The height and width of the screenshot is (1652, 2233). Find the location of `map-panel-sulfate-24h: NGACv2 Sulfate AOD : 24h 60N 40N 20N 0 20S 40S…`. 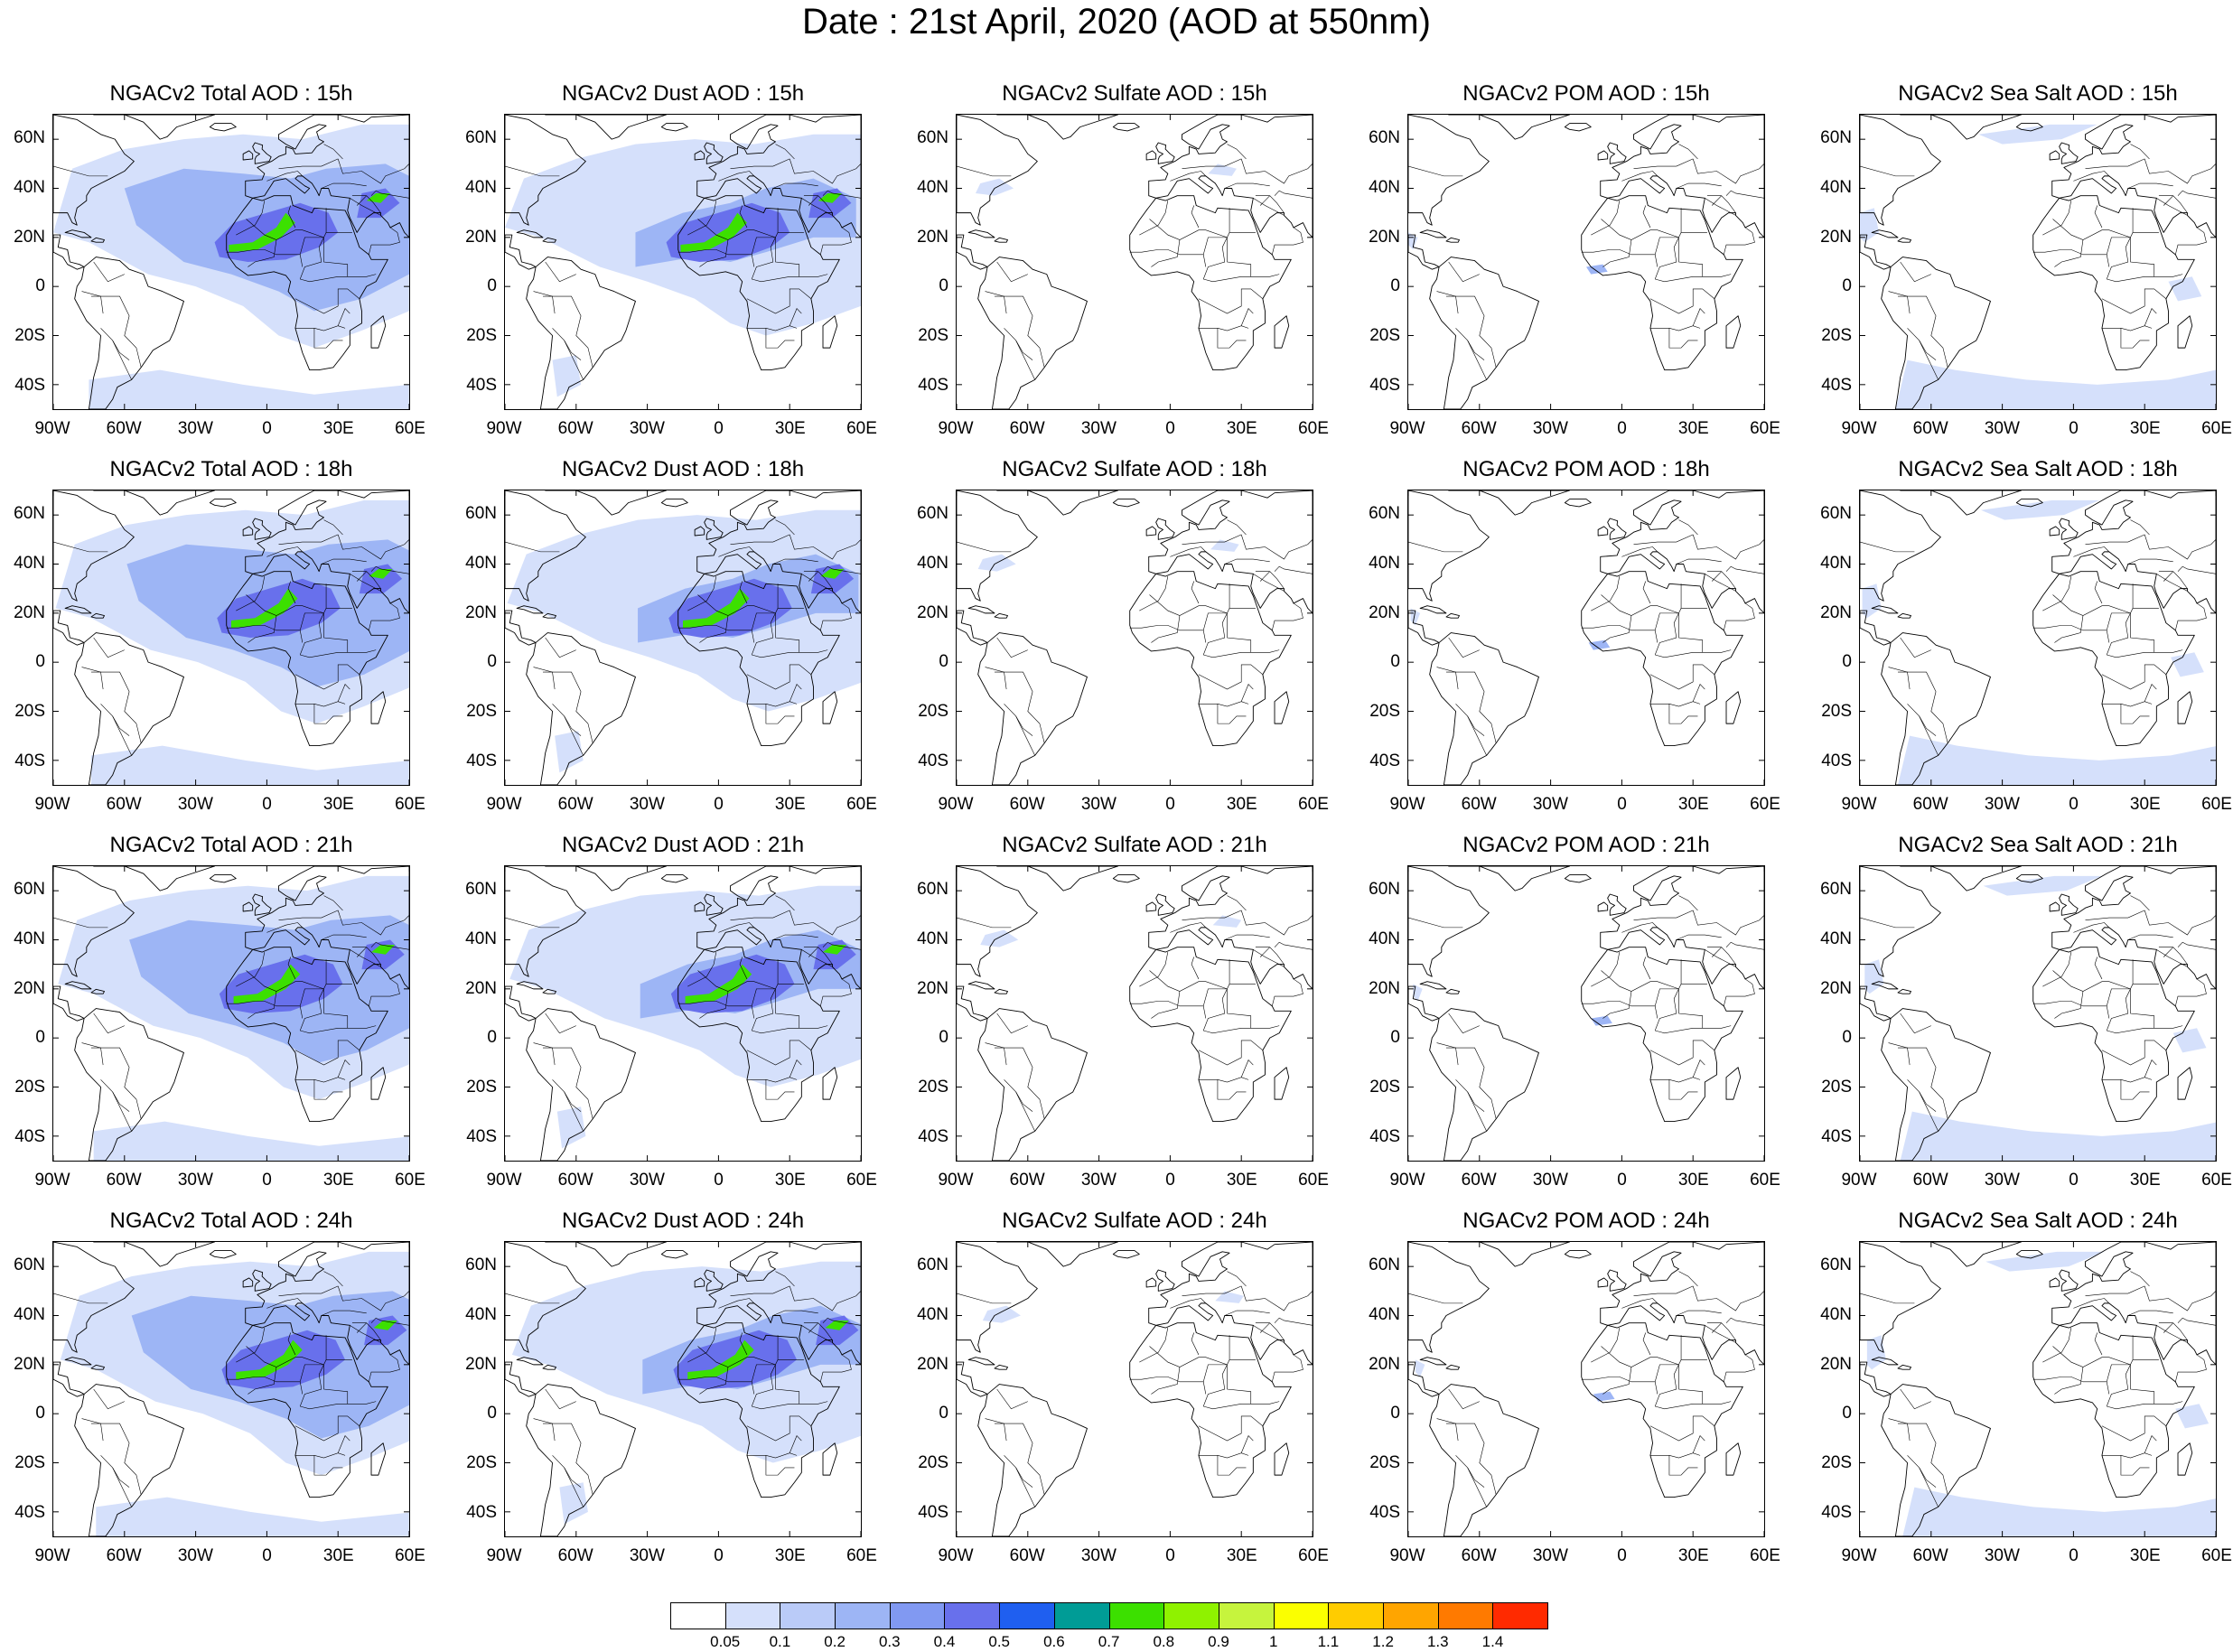

map-panel-sulfate-24h: NGACv2 Sulfate AOD : 24h 60N 40N 20N 0 20S 40S… is located at coordinates (1129, 1394).